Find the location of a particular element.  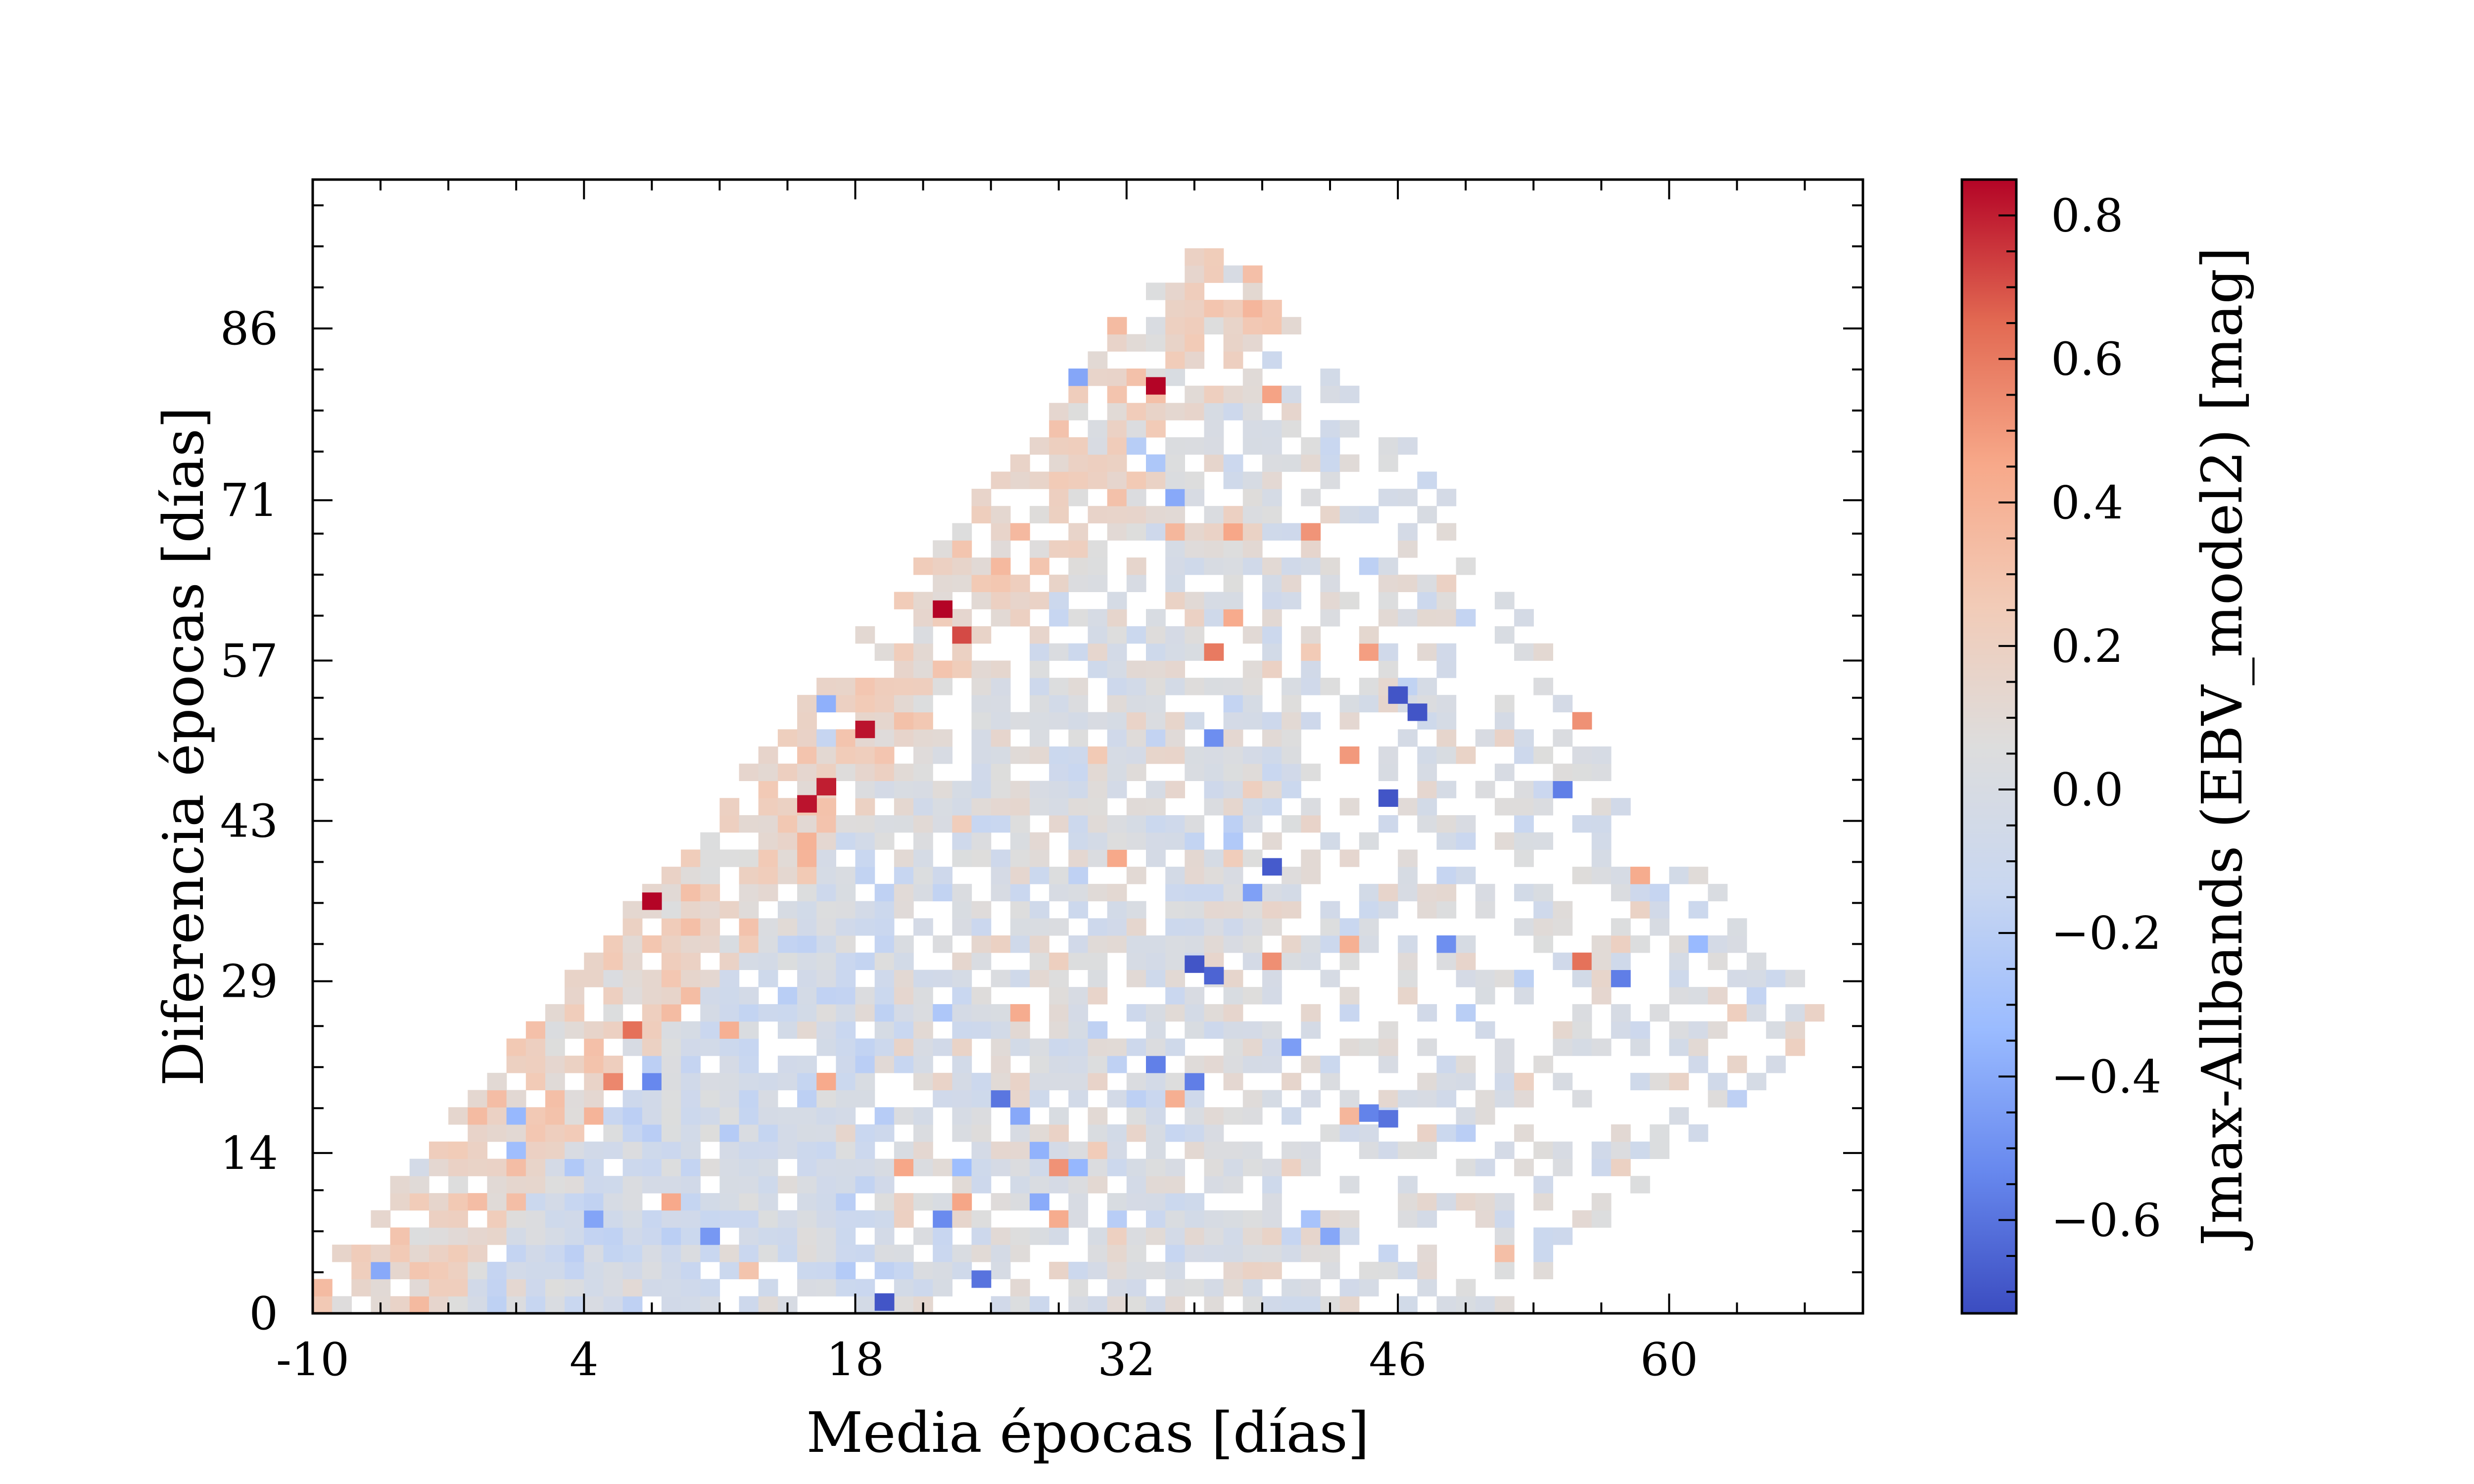

heatmap-cell-highlight is located at coordinates (1388, 1119).